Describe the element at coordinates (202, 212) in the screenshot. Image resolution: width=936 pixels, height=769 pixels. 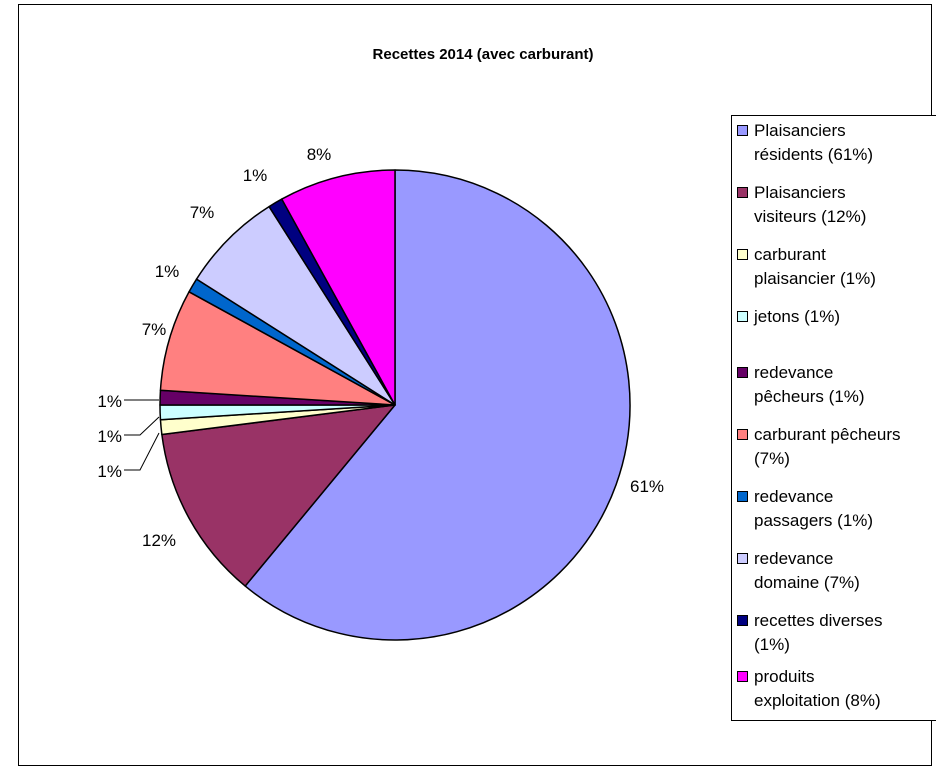
I see `data-label-8: 7%` at that location.